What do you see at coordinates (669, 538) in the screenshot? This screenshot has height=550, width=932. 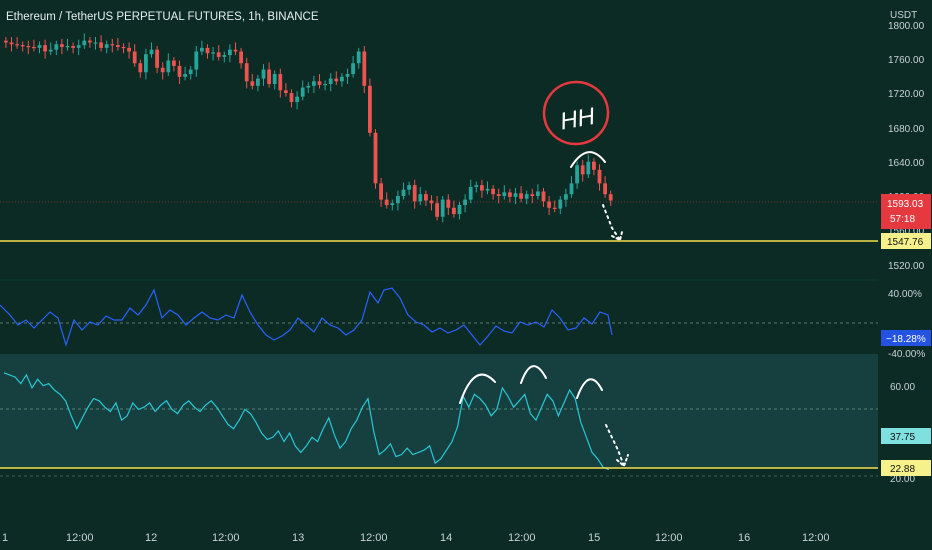 I see `time-label-9: 12:00` at bounding box center [669, 538].